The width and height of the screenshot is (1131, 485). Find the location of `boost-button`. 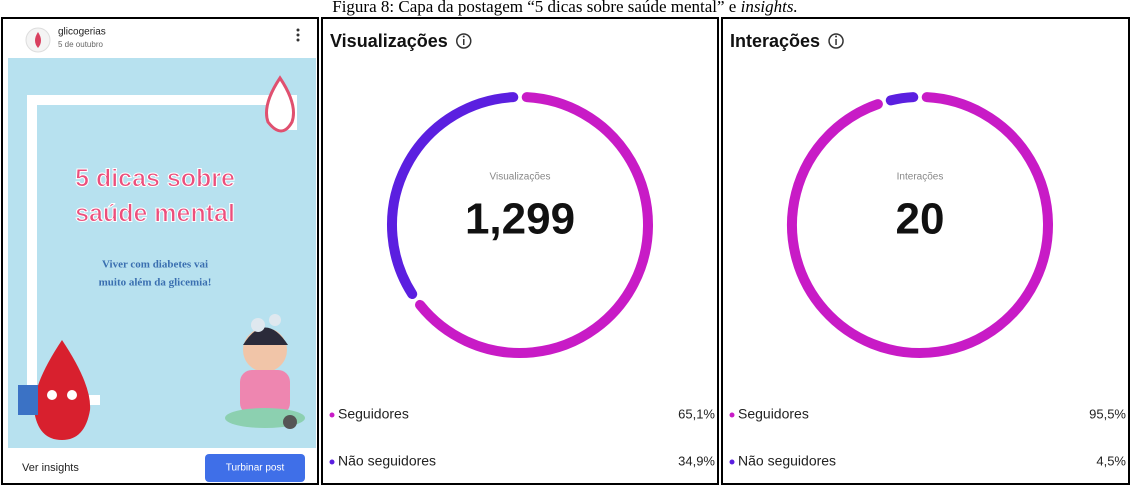

boost-button is located at coordinates (255, 468).